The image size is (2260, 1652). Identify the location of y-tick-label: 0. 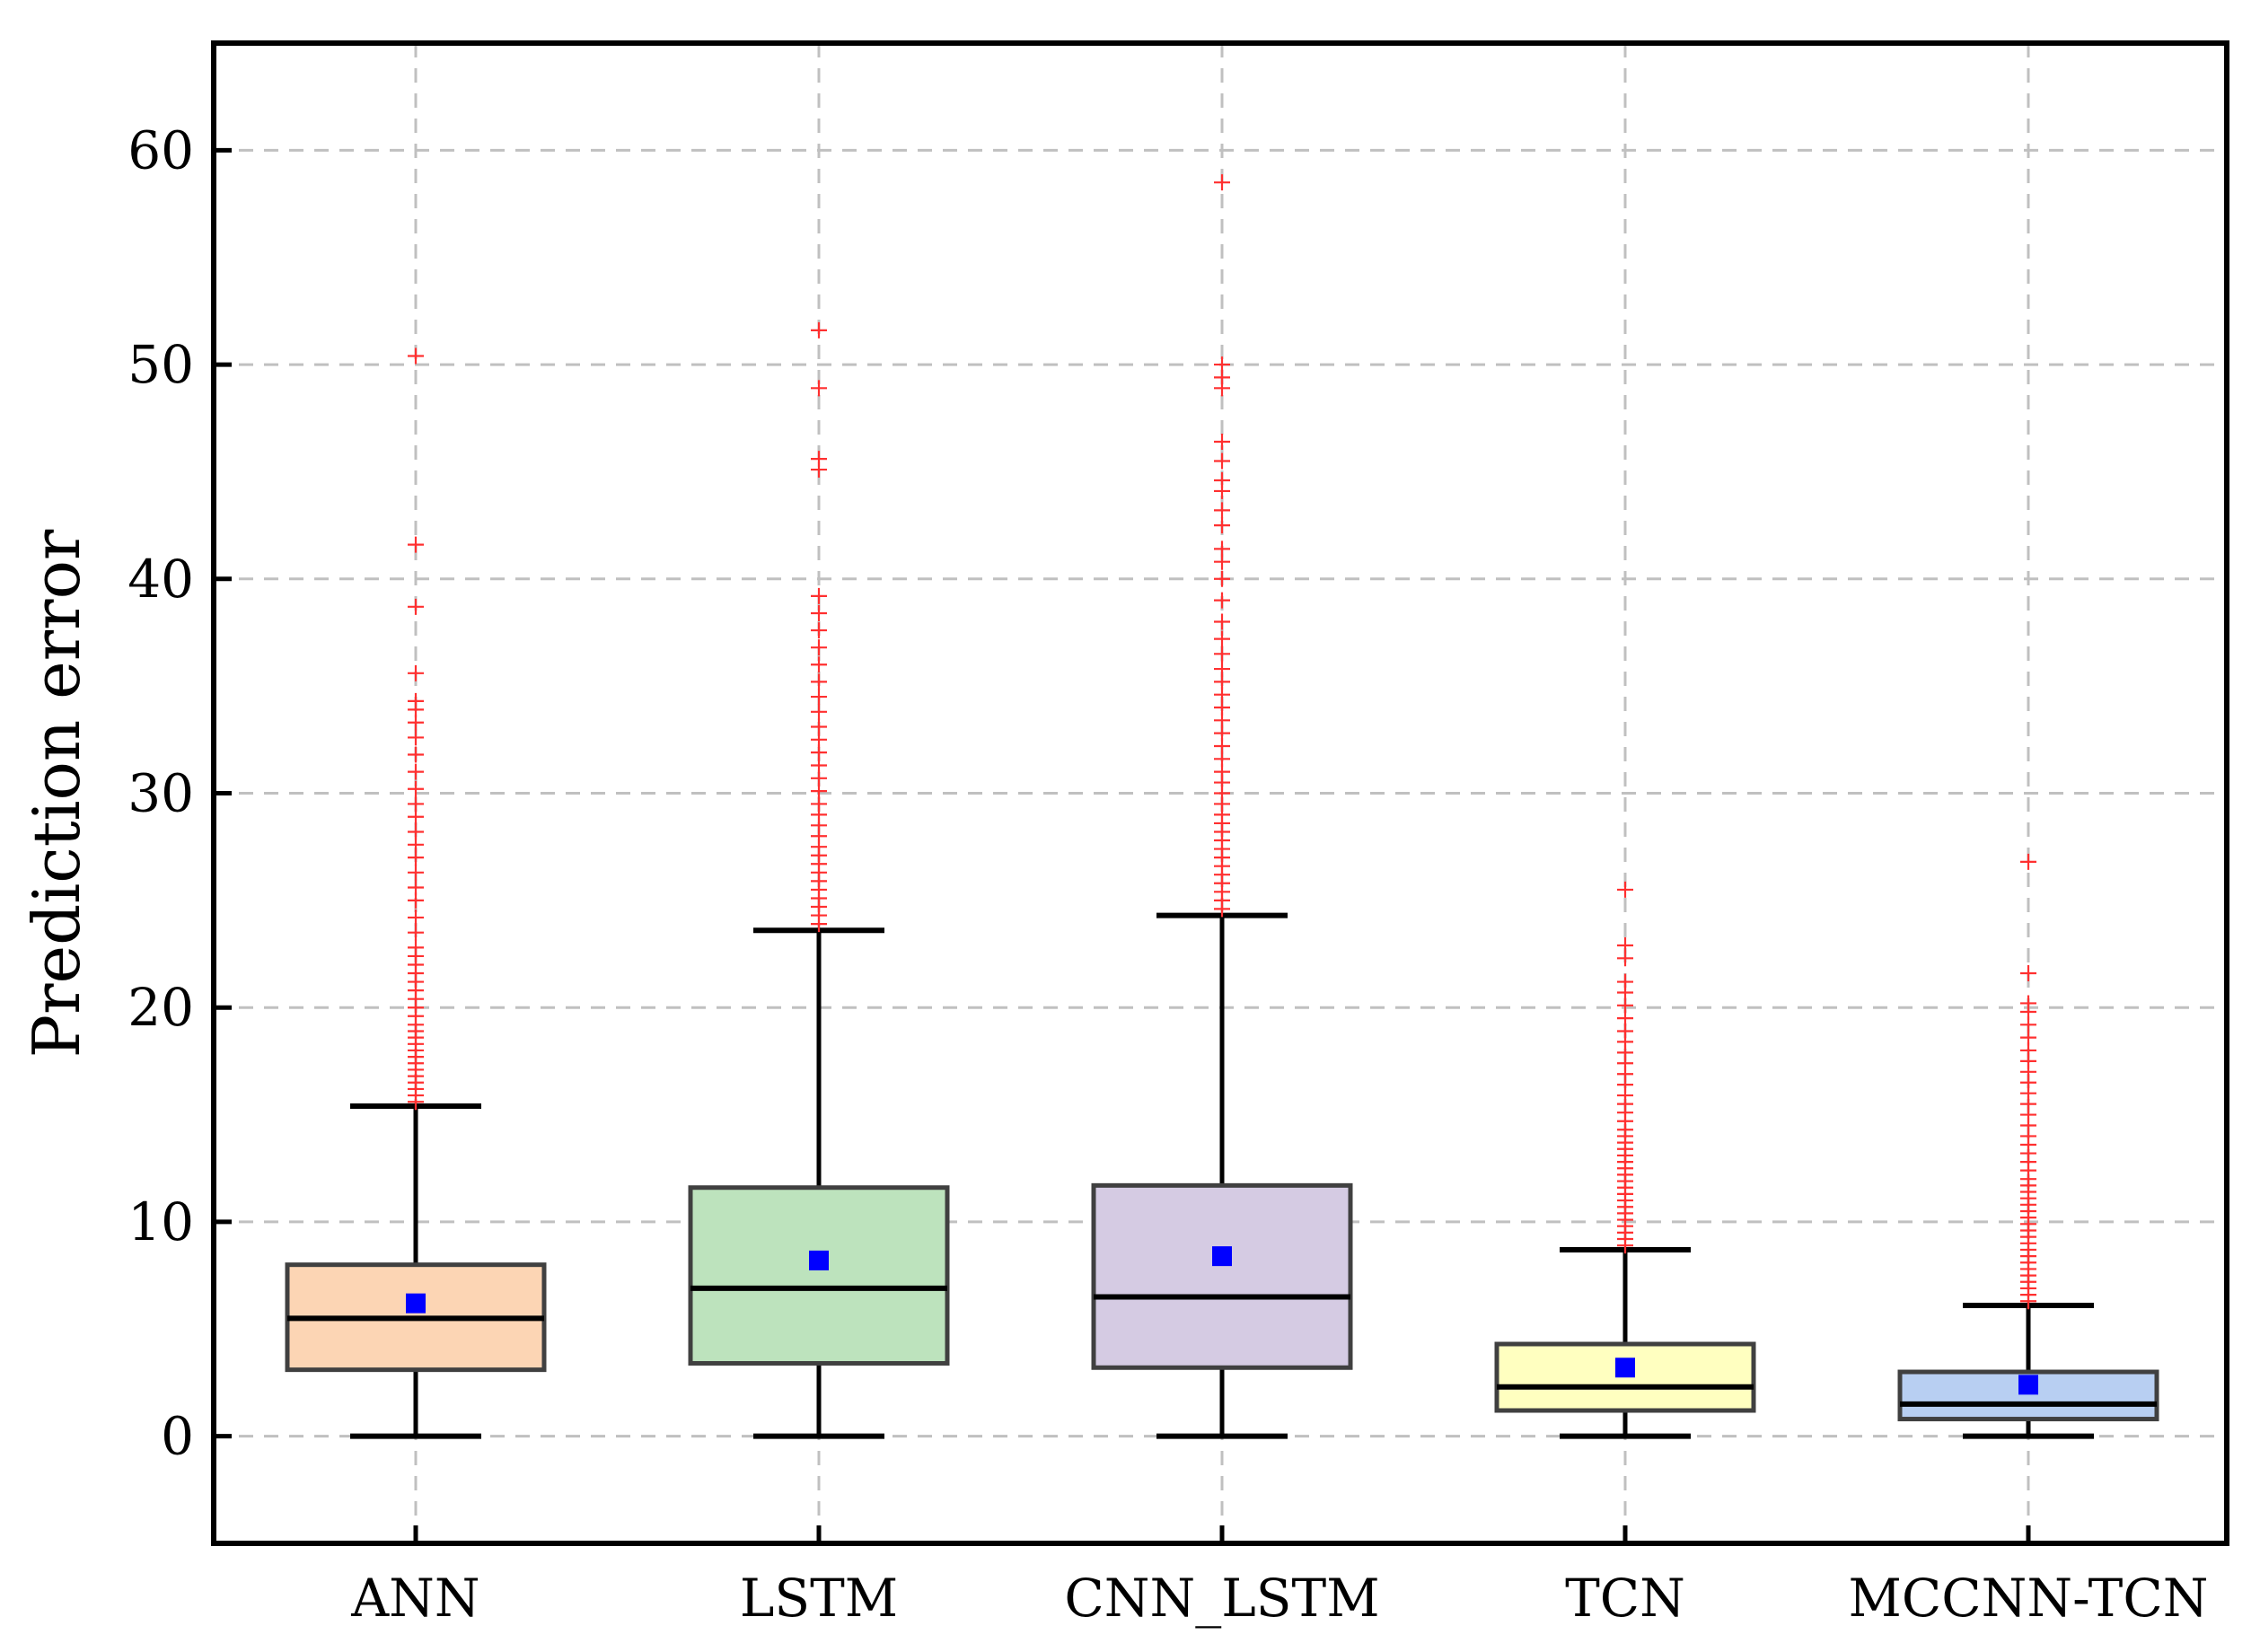
(177, 1436).